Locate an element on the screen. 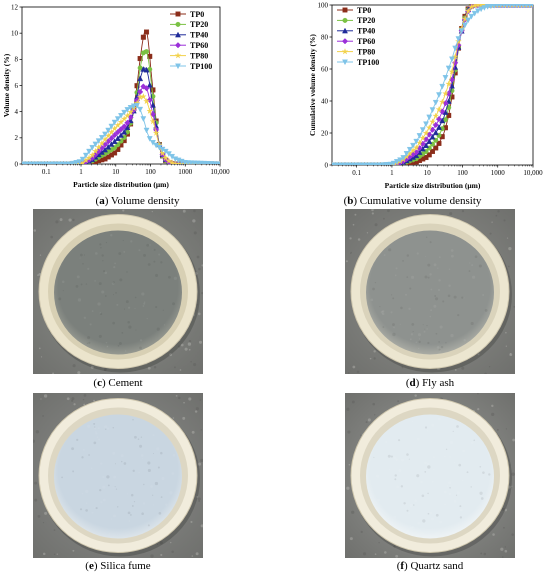  y-axis-title: Cumulative volume density (%) is located at coordinates (312, 85).